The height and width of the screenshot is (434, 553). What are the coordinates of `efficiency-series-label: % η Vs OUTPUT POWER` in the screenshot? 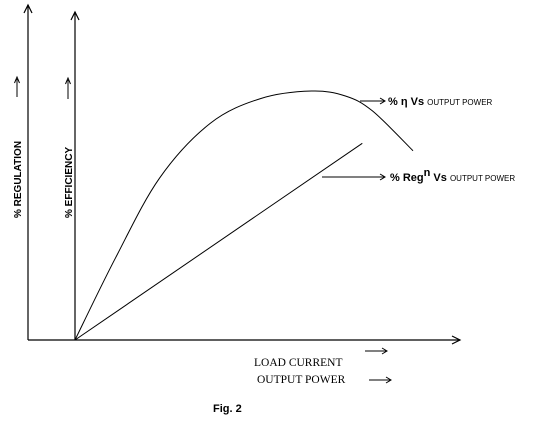 It's located at (440, 102).